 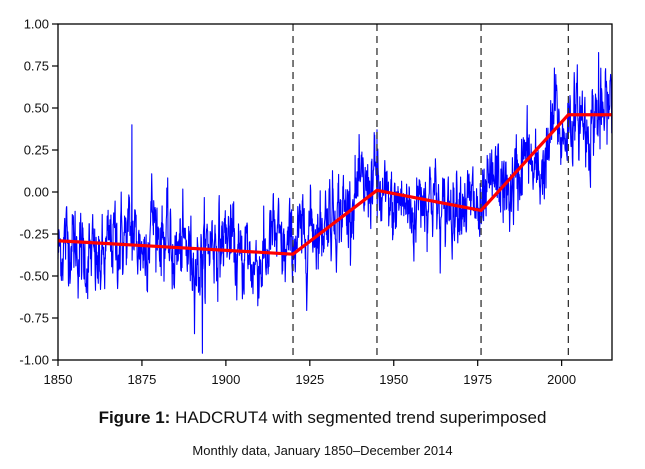 I want to click on y-tick-label: 0.25, so click(x=36, y=150).